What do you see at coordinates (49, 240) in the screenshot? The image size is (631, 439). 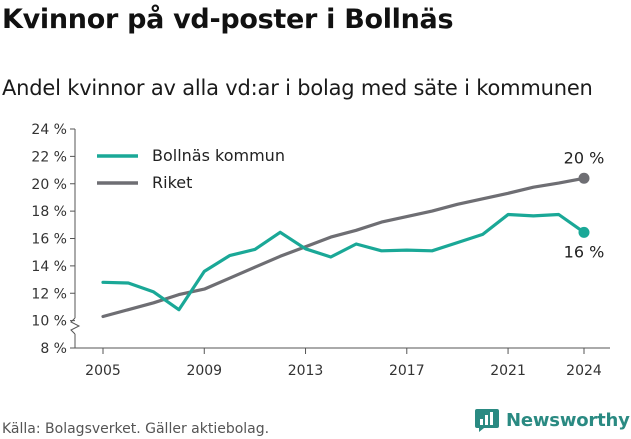 I see `y-tick-label: 16 %` at bounding box center [49, 240].